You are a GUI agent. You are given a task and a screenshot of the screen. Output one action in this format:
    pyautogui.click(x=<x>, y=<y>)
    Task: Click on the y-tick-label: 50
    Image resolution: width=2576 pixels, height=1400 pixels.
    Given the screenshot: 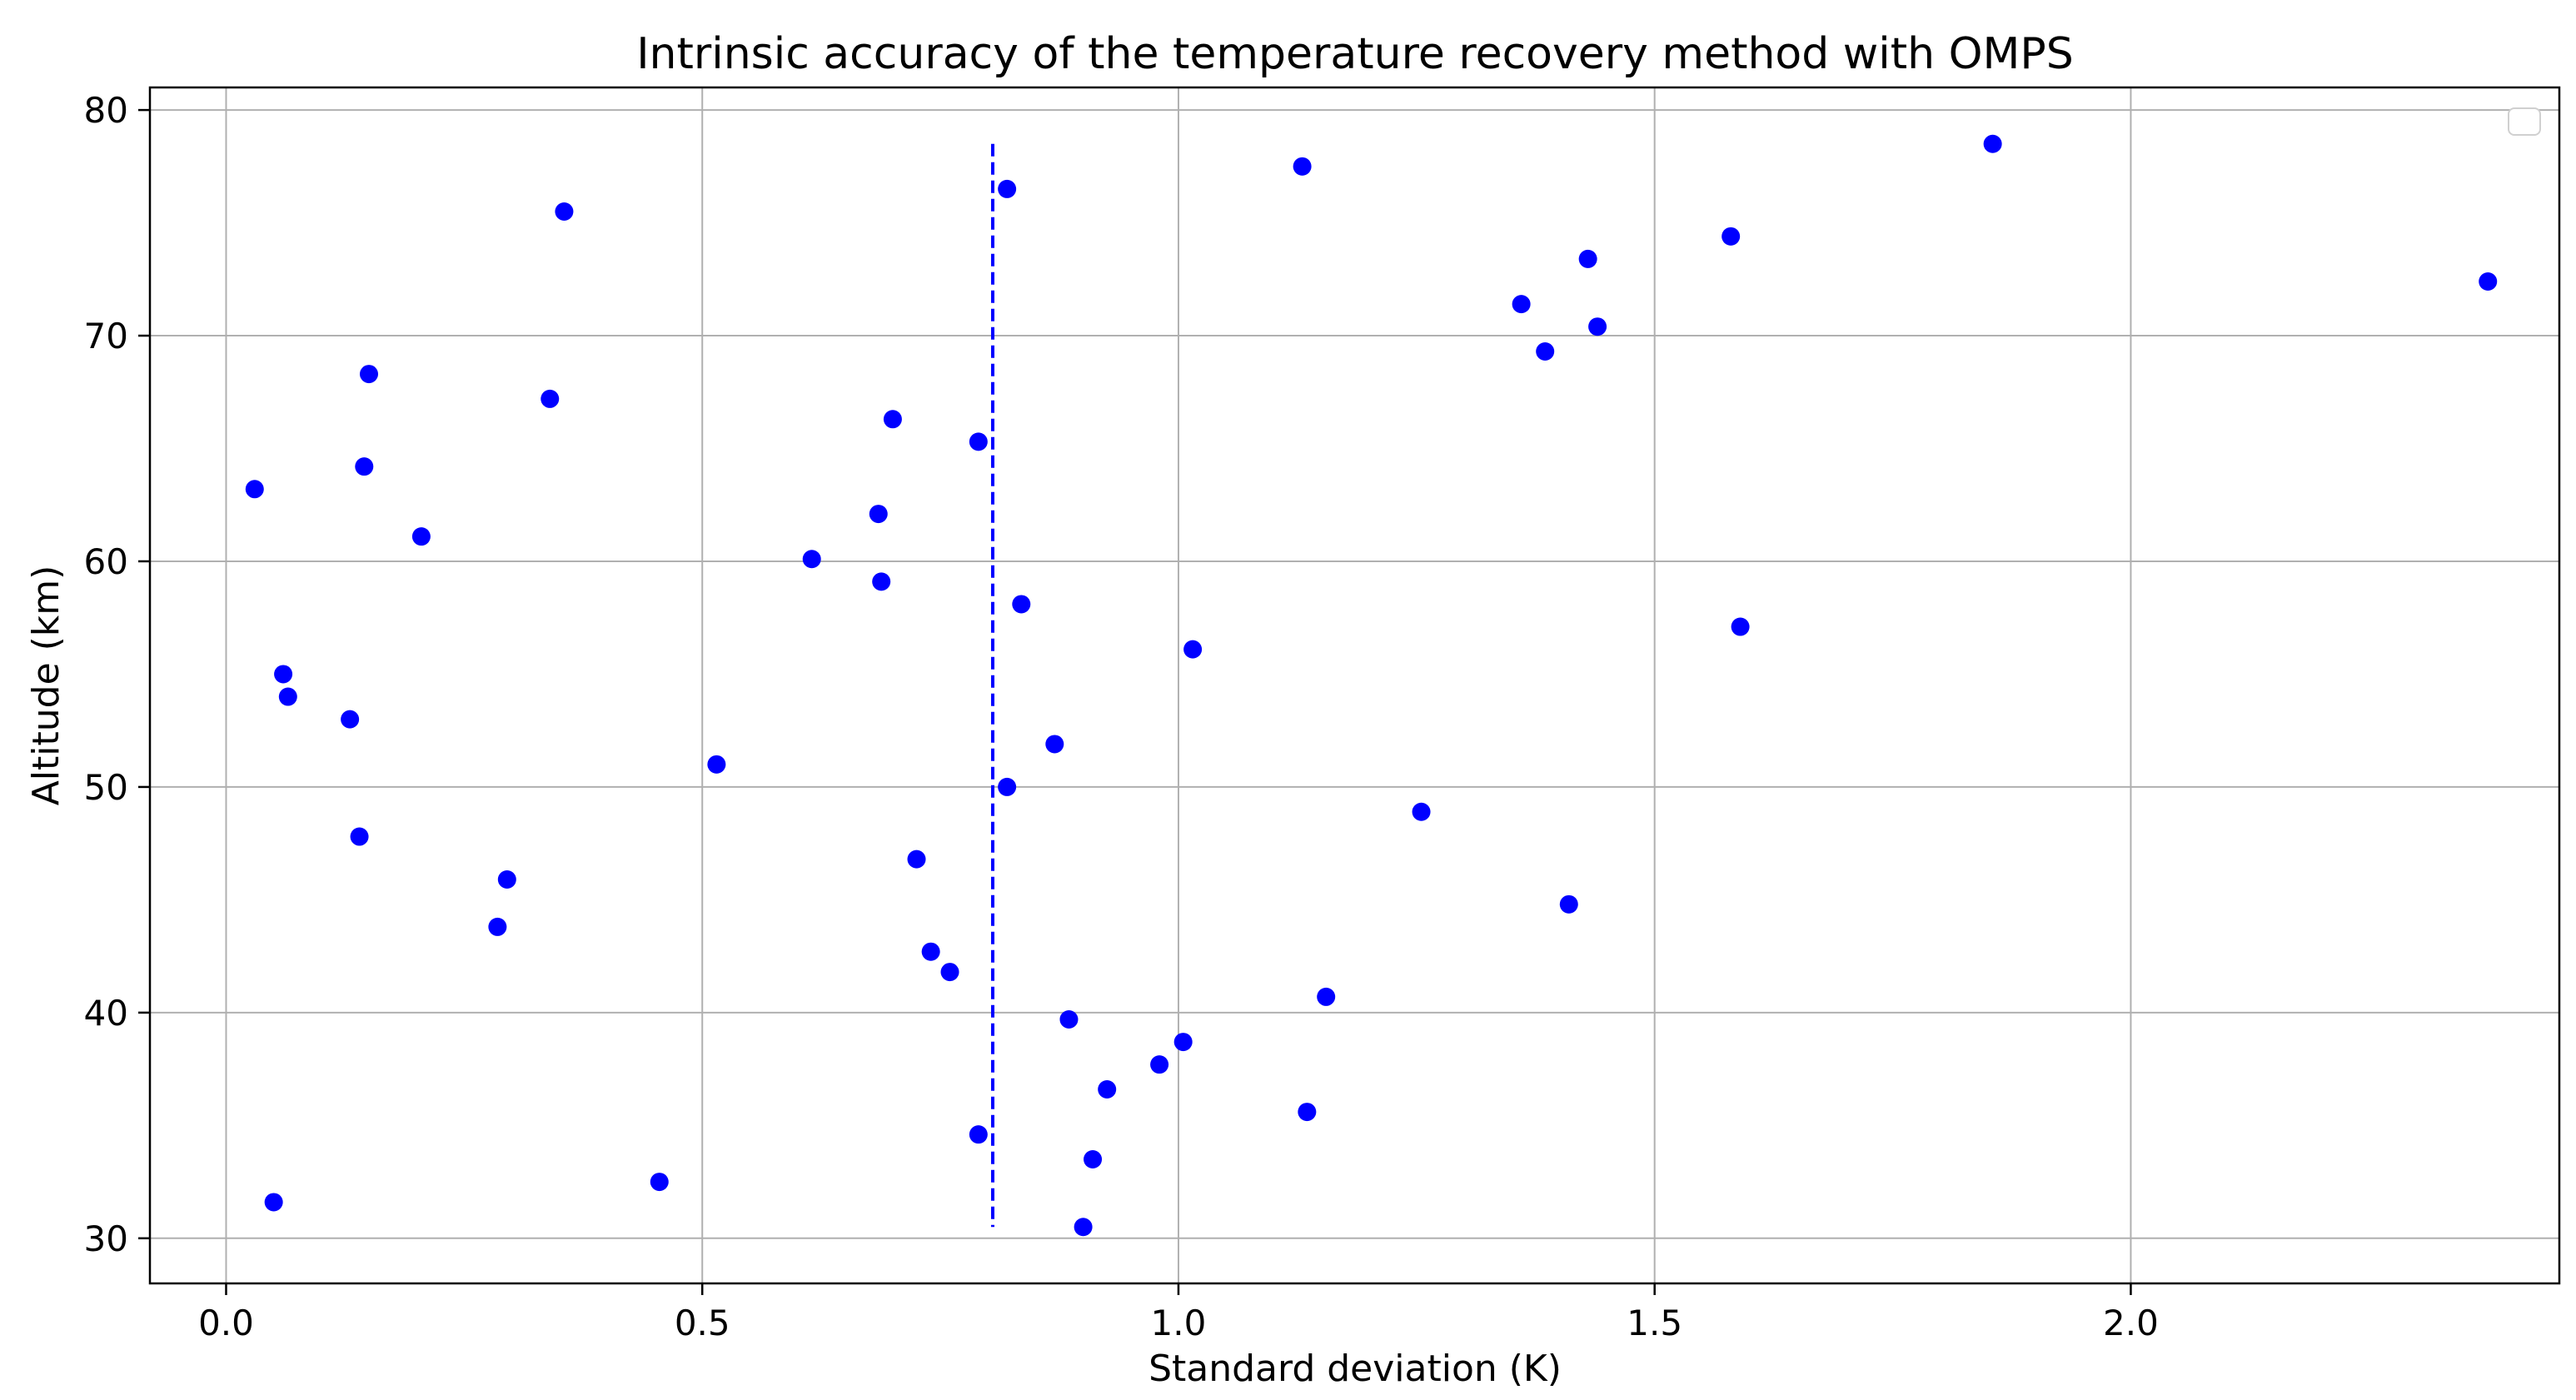 What is the action you would take?
    pyautogui.click(x=106, y=787)
    